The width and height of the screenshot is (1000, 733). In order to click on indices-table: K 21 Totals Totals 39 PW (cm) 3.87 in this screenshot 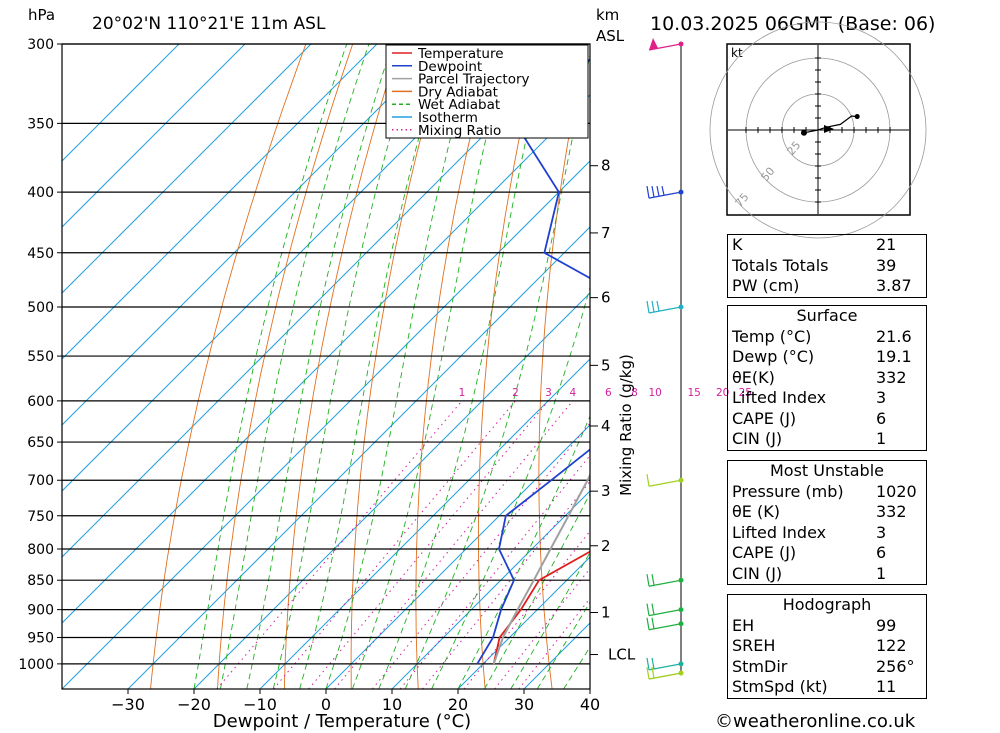, I will do `click(827, 266)`.